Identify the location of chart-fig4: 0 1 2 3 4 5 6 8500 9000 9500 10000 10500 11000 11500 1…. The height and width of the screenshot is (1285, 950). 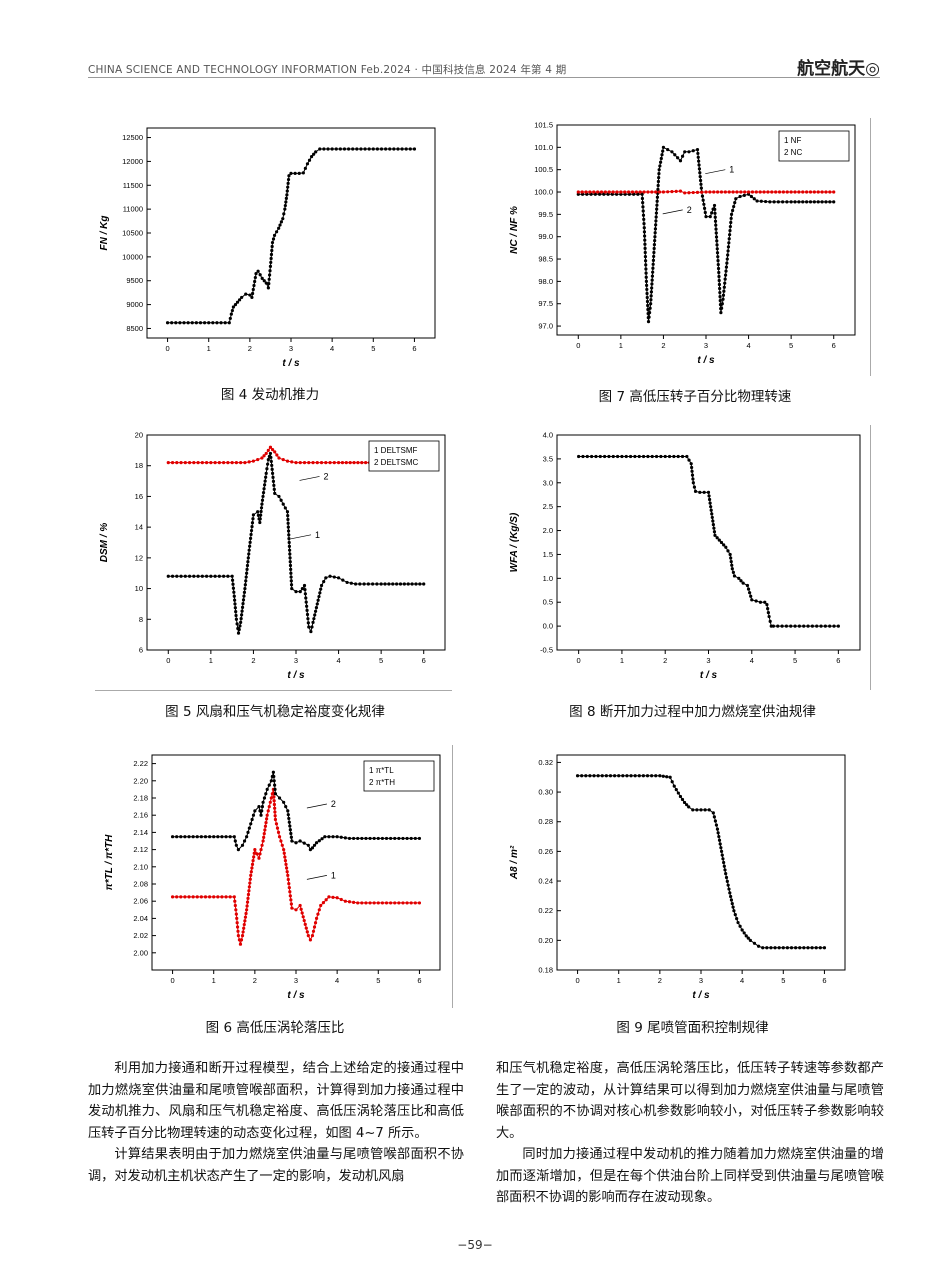
(270, 248).